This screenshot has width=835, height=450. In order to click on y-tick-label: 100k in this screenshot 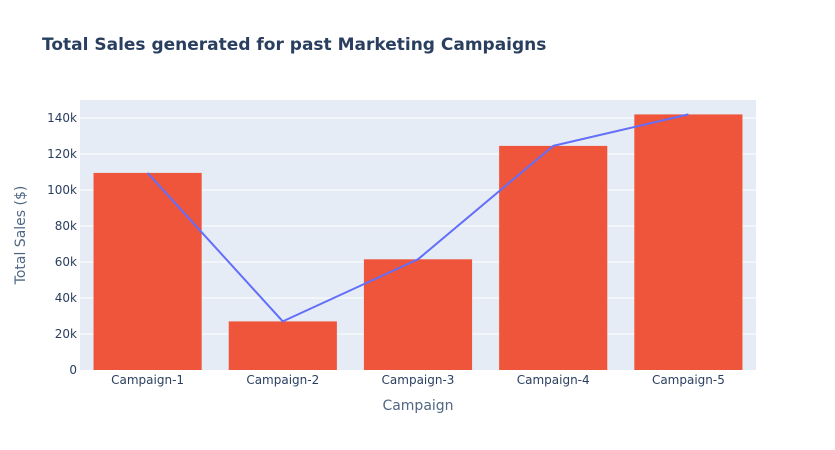, I will do `click(62, 190)`.